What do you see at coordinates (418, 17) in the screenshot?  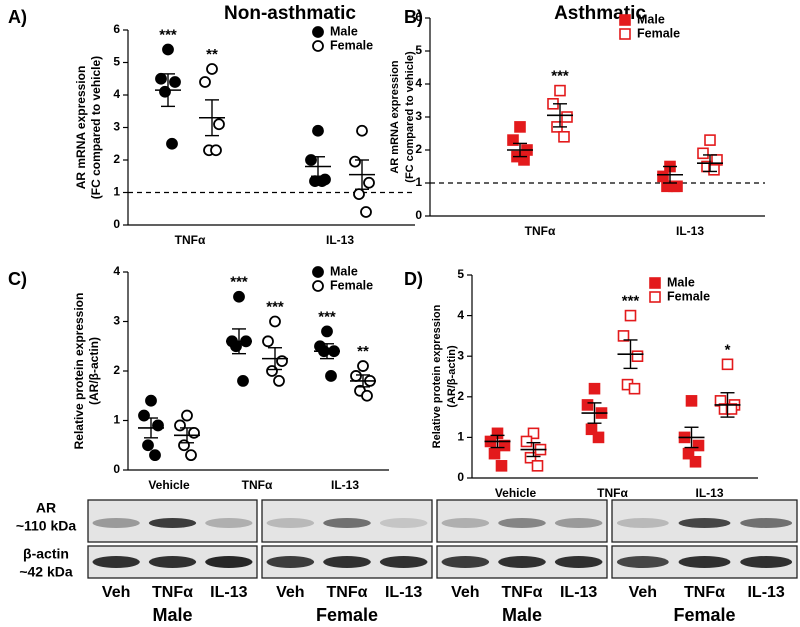 I see `y-tick-label: 6` at bounding box center [418, 17].